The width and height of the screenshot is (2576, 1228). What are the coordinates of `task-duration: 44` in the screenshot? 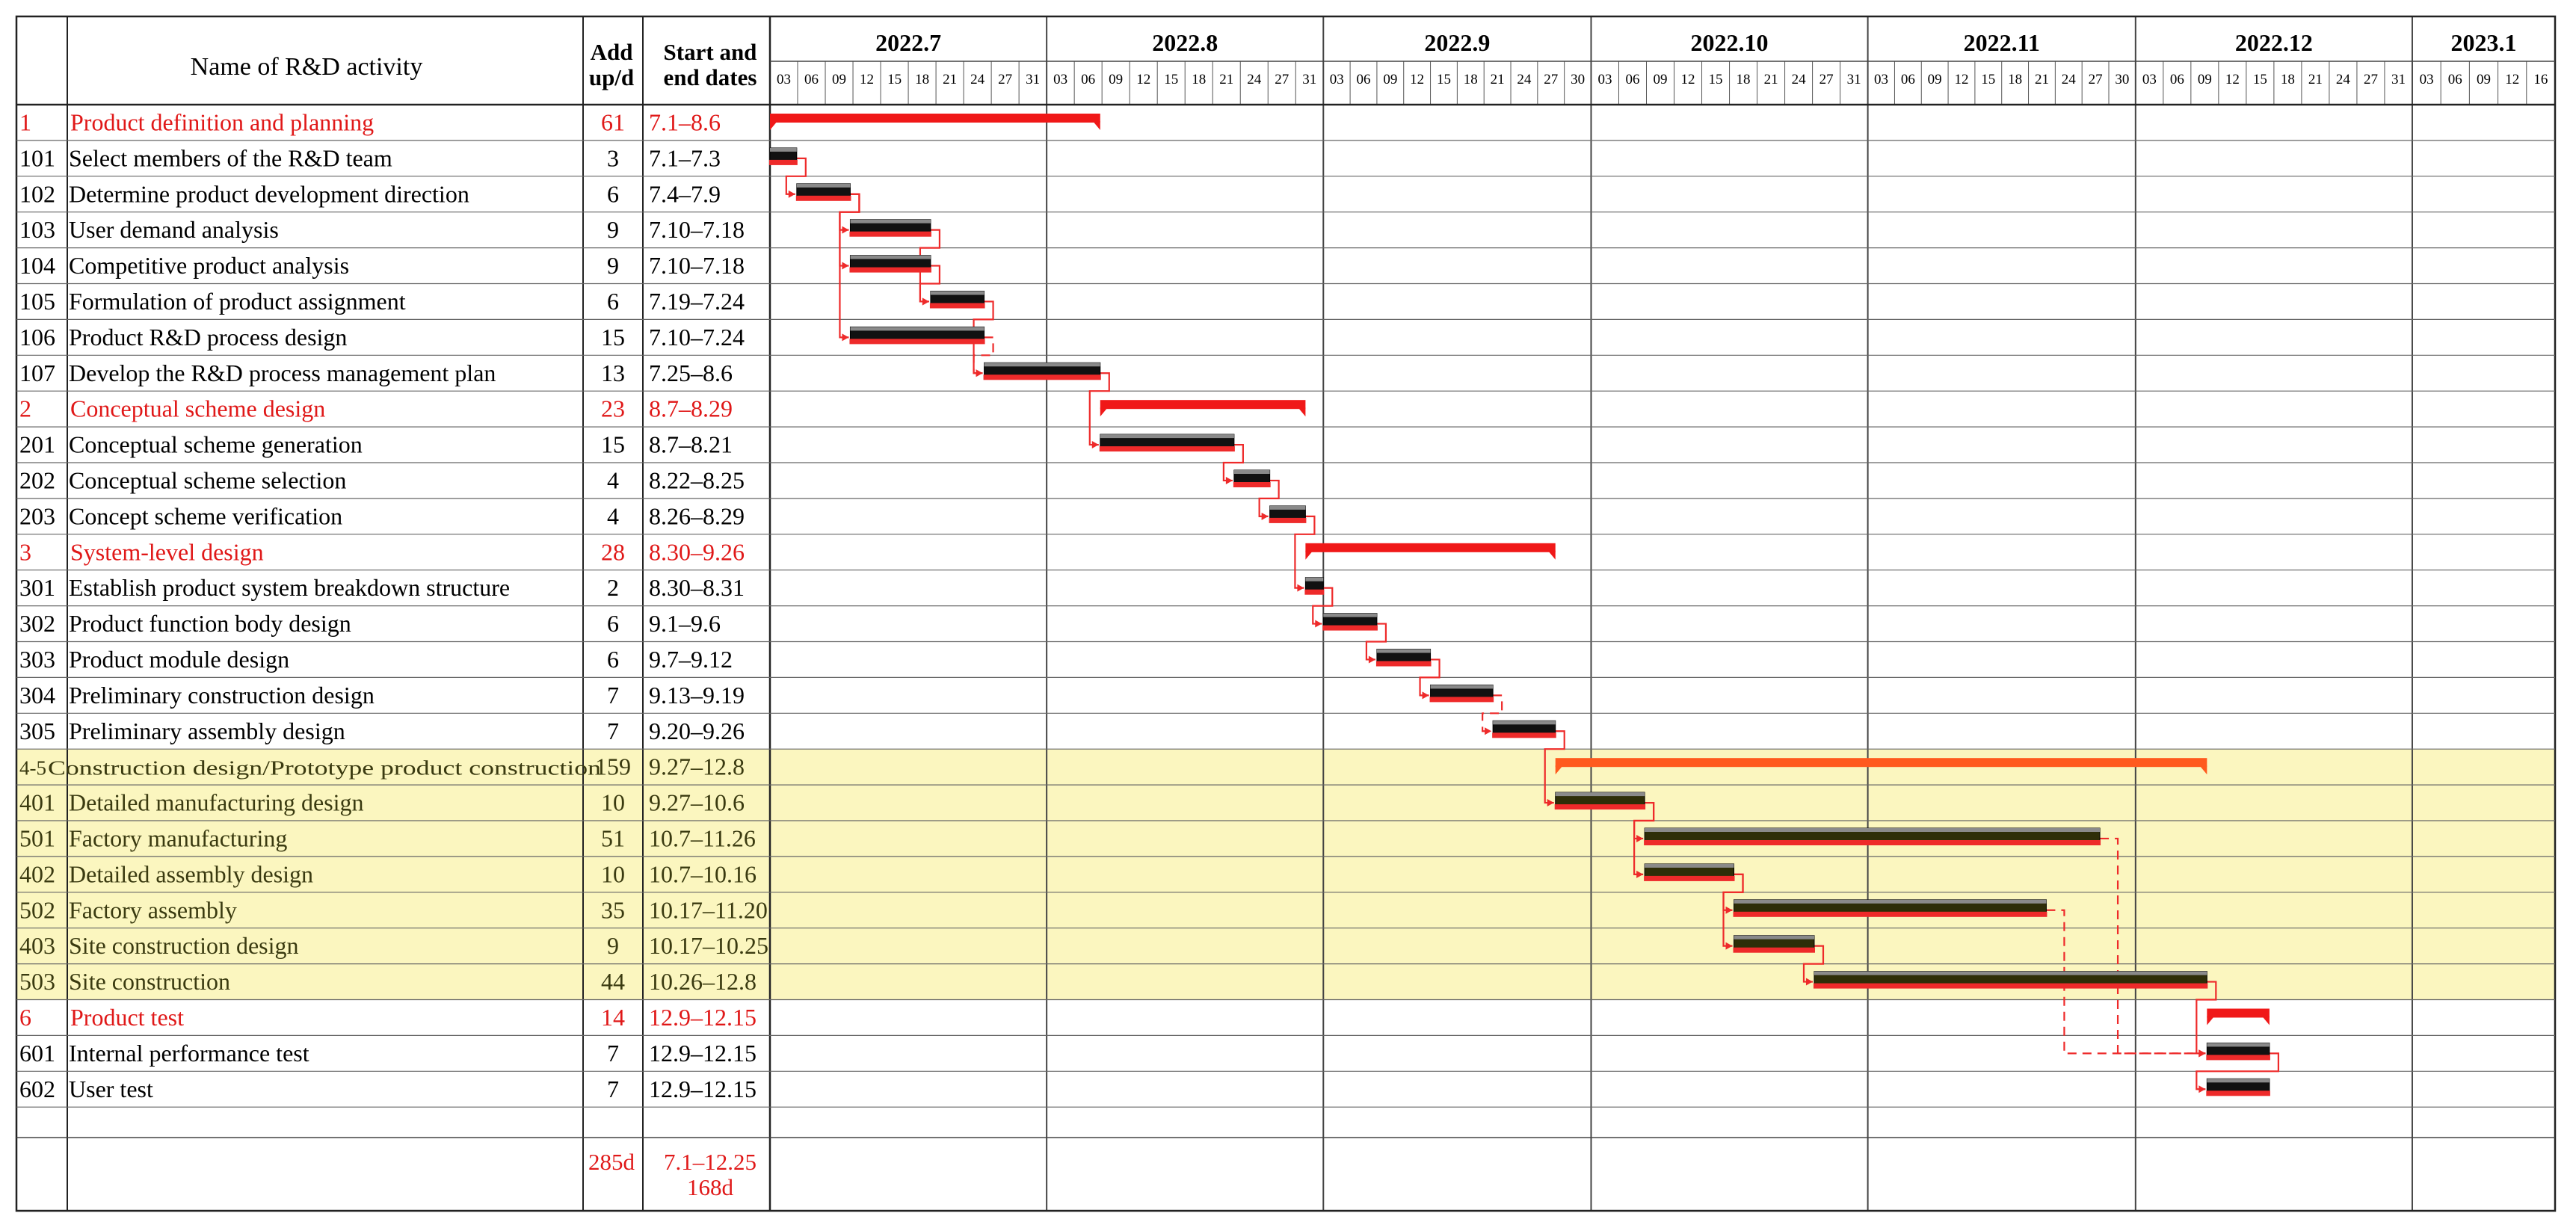 It's located at (613, 982).